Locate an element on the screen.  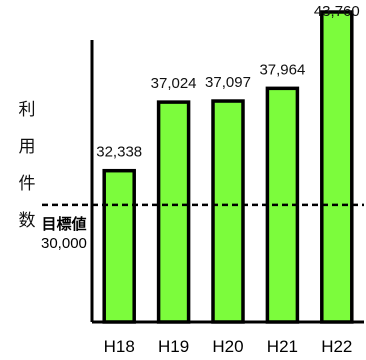
bar-H20 is located at coordinates (228, 211).